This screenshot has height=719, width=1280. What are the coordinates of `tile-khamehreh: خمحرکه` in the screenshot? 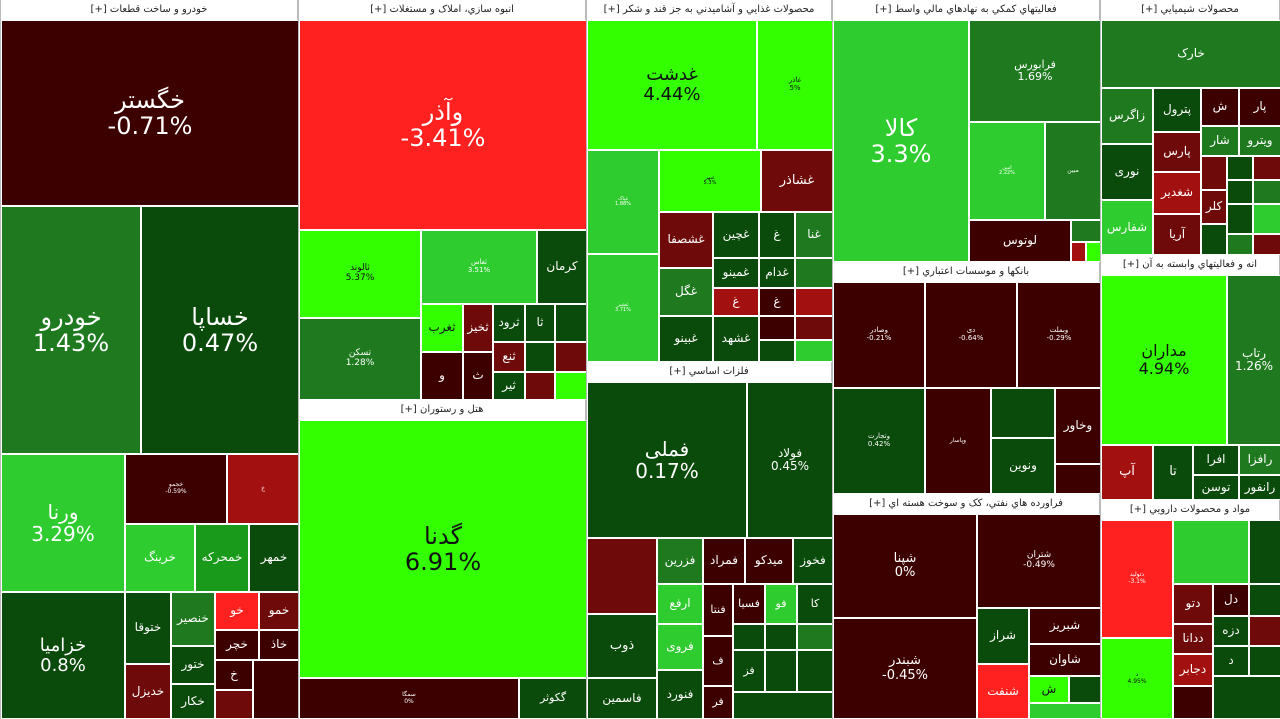 It's located at (222, 558).